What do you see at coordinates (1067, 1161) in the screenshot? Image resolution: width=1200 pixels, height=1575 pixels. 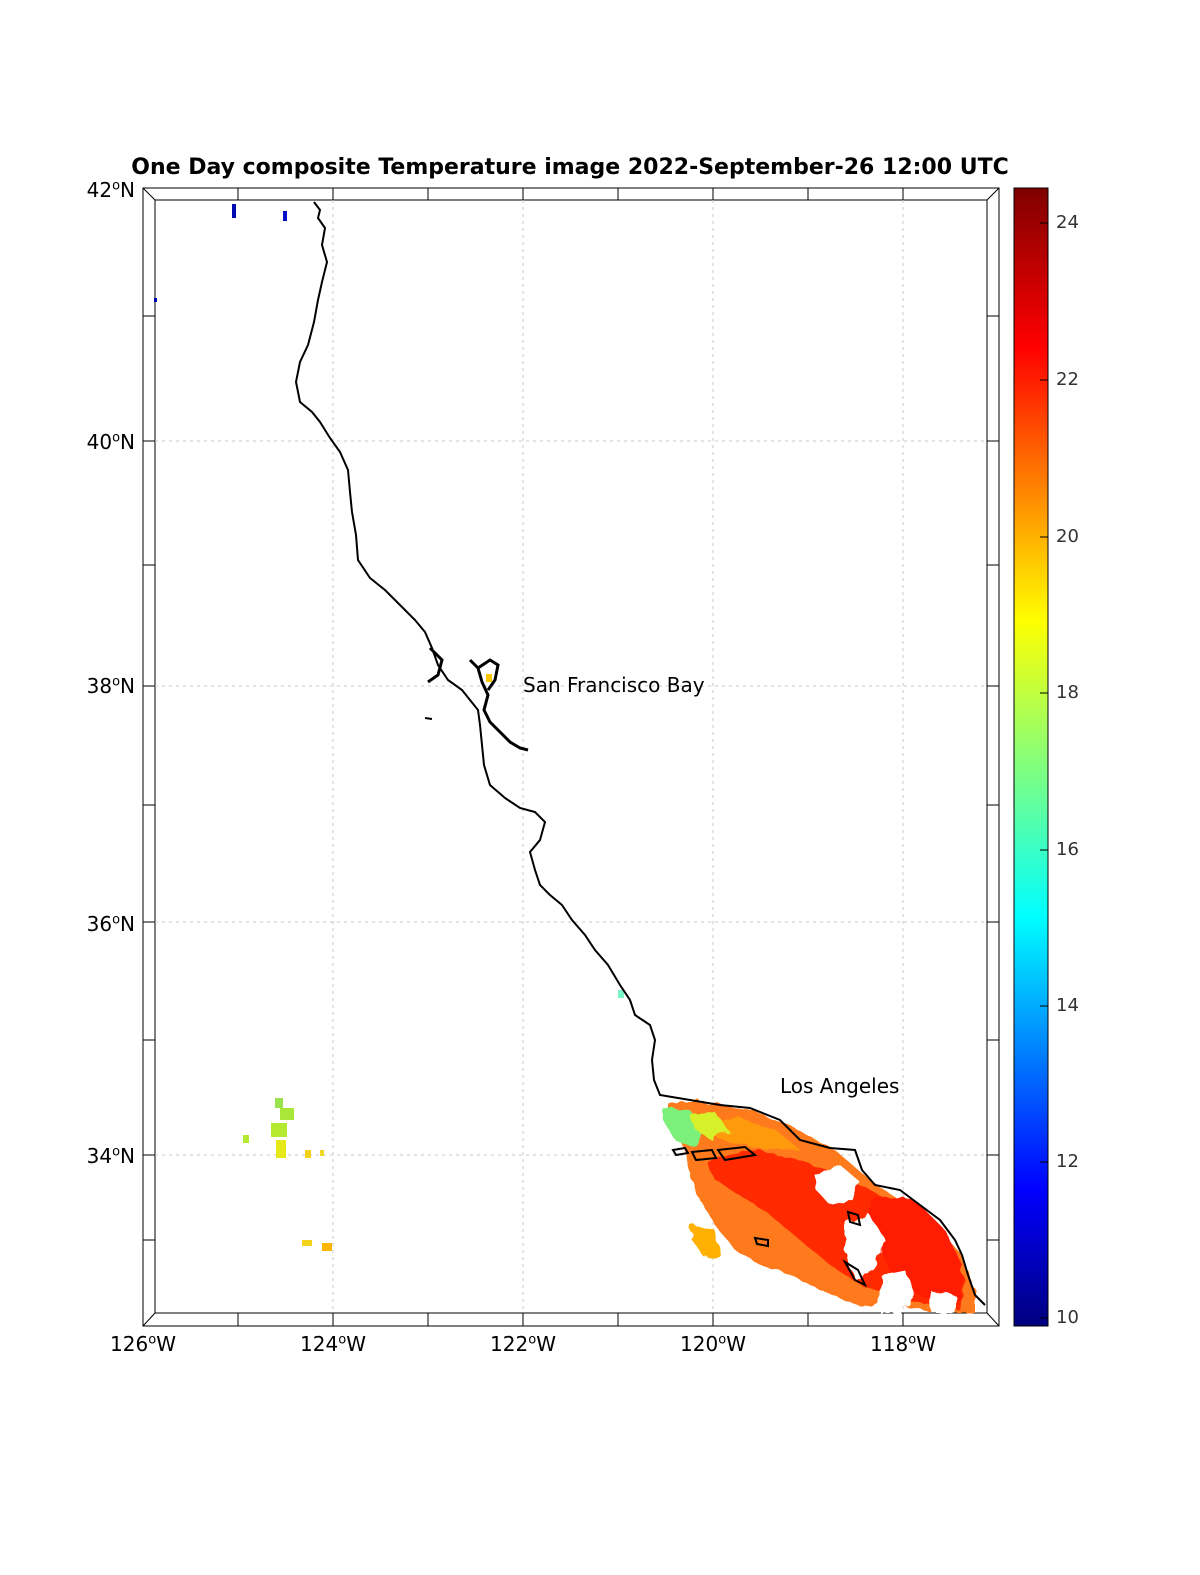 I see `colorbar-tick-12: 12` at bounding box center [1067, 1161].